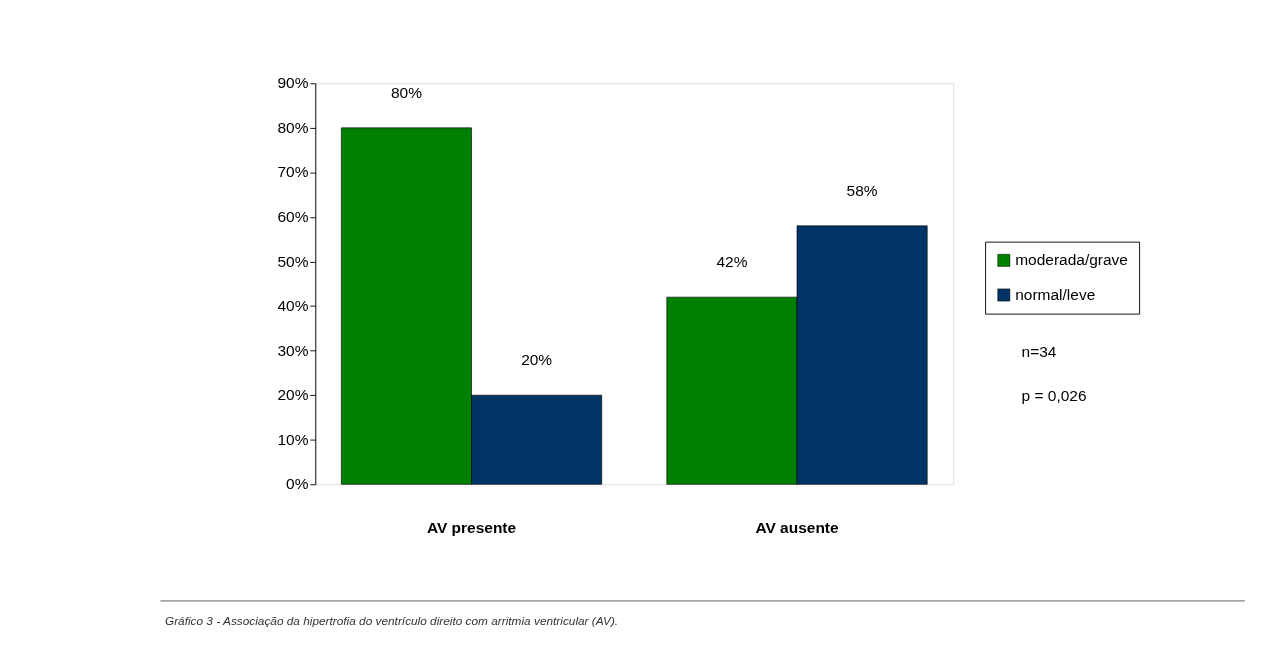 The image size is (1264, 656). Describe the element at coordinates (297, 484) in the screenshot. I see `y-tick-label: 0%` at that location.